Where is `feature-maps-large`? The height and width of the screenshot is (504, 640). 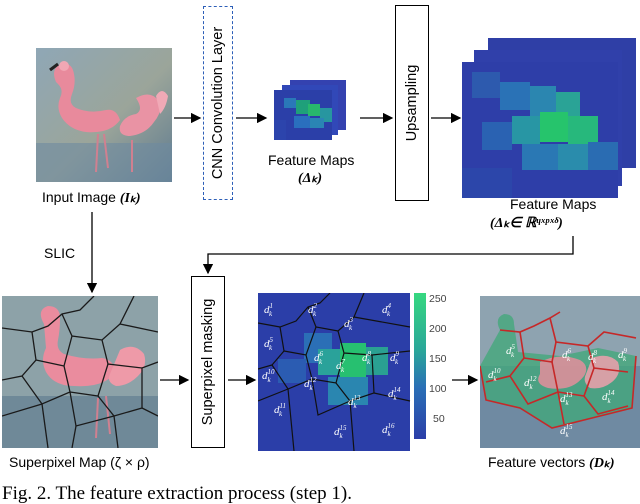 feature-maps-large is located at coordinates (549, 118).